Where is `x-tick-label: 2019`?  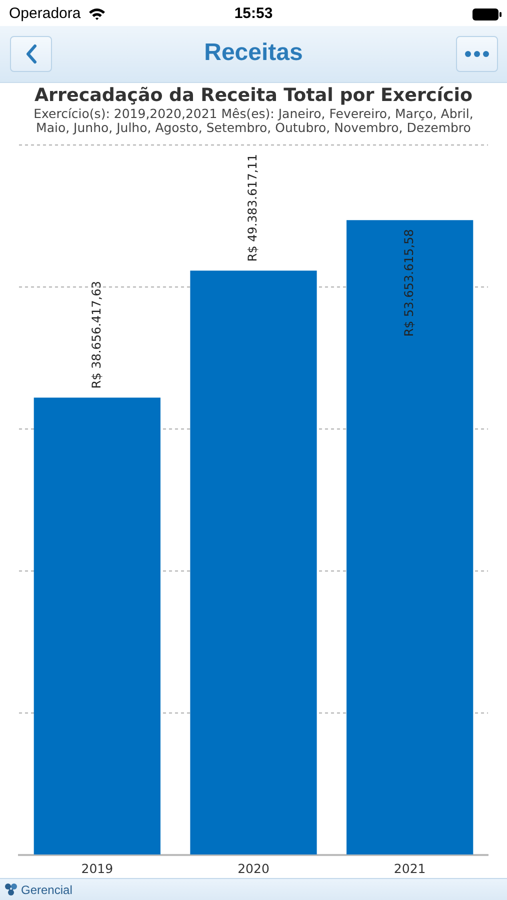 x-tick-label: 2019 is located at coordinates (97, 868).